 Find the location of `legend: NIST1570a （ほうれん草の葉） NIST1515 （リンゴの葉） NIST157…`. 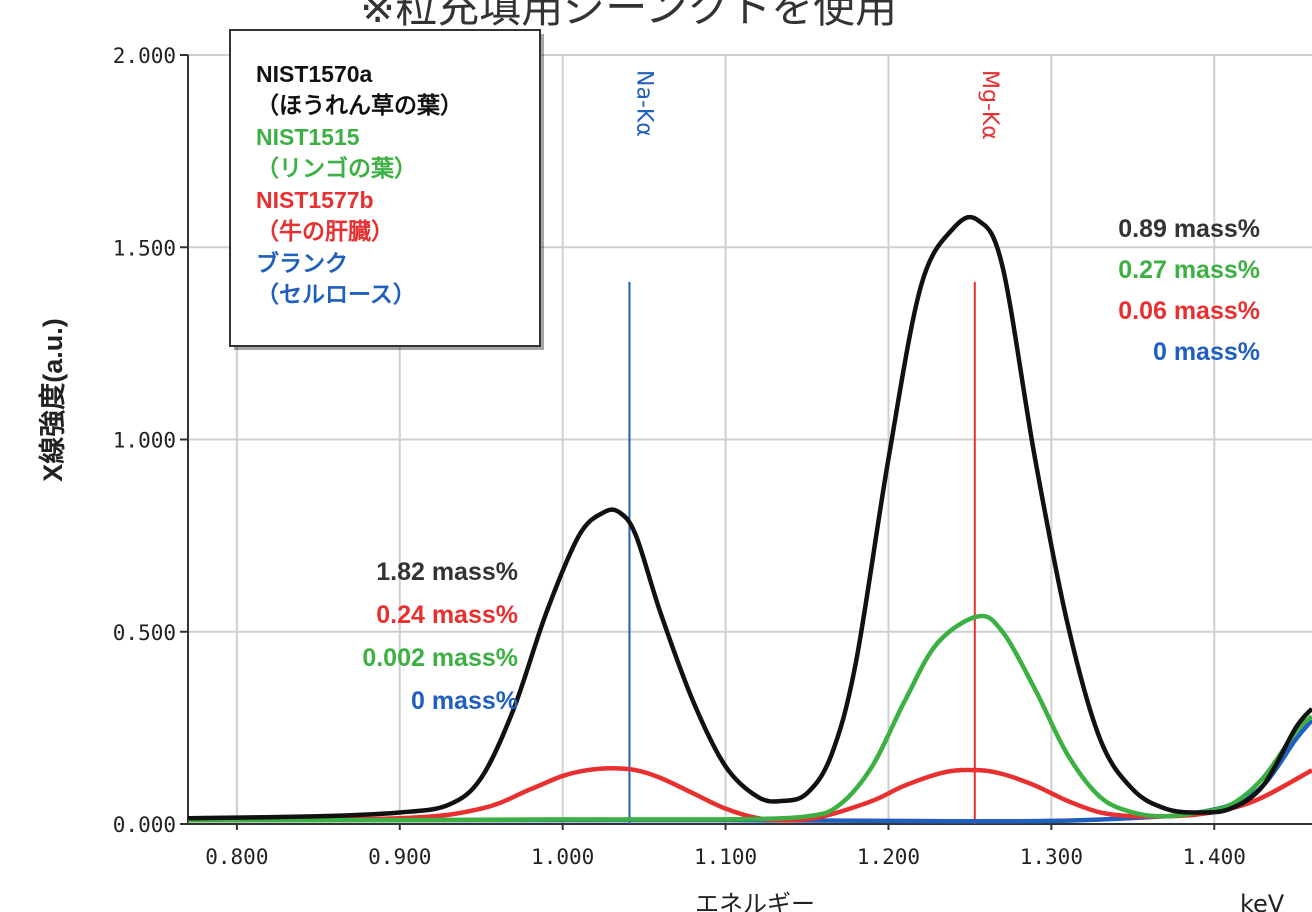

legend: NIST1570a （ほうれん草の葉） NIST1515 （リンゴの葉） NIST157… is located at coordinates (386, 189).